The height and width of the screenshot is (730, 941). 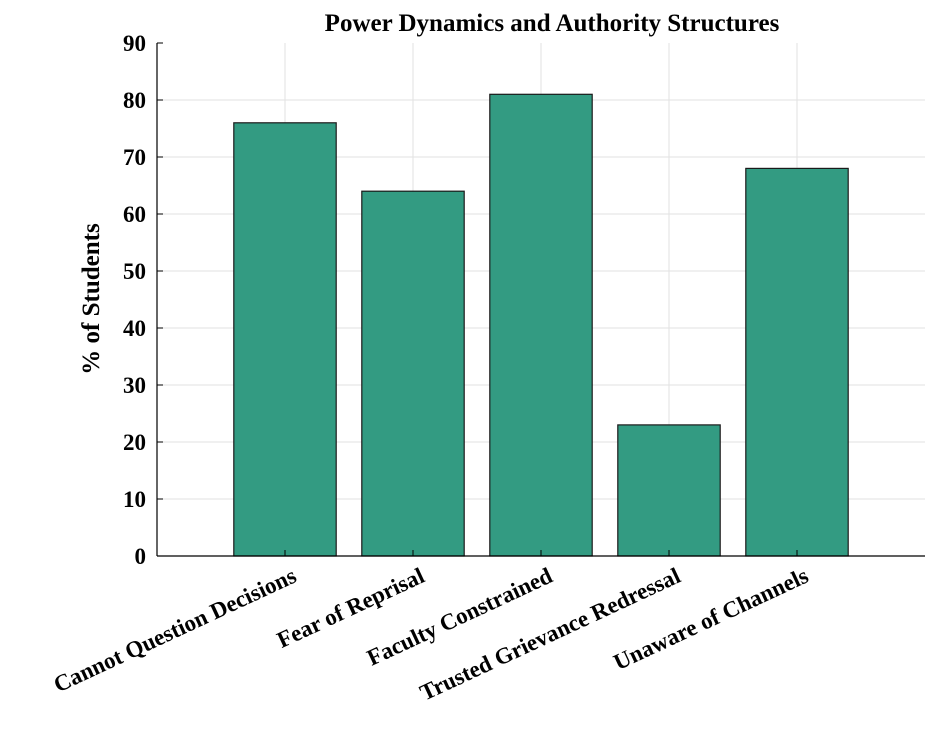 I want to click on y-tick-label: 70, so click(x=134, y=157).